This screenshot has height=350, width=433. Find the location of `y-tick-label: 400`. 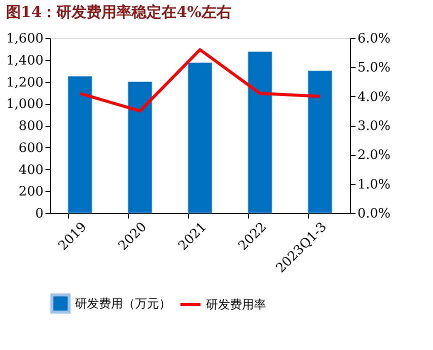

y-tick-label: 400 is located at coordinates (31, 170).